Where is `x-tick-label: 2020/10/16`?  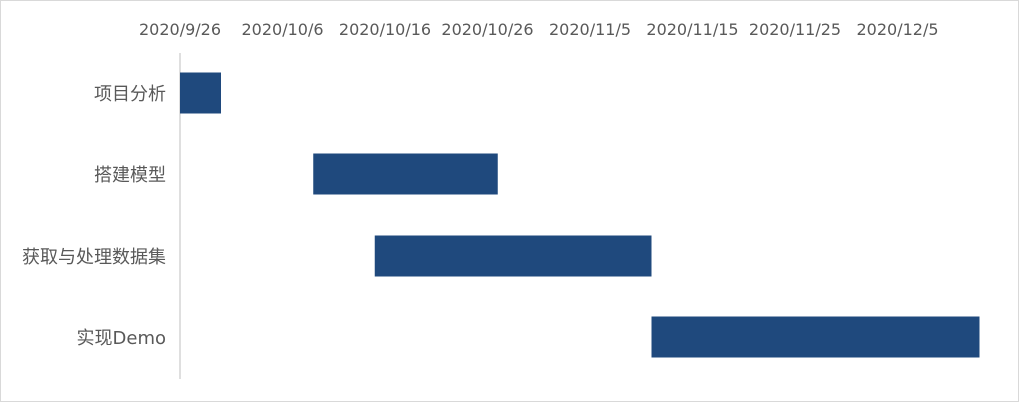 x-tick-label: 2020/10/16 is located at coordinates (385, 29).